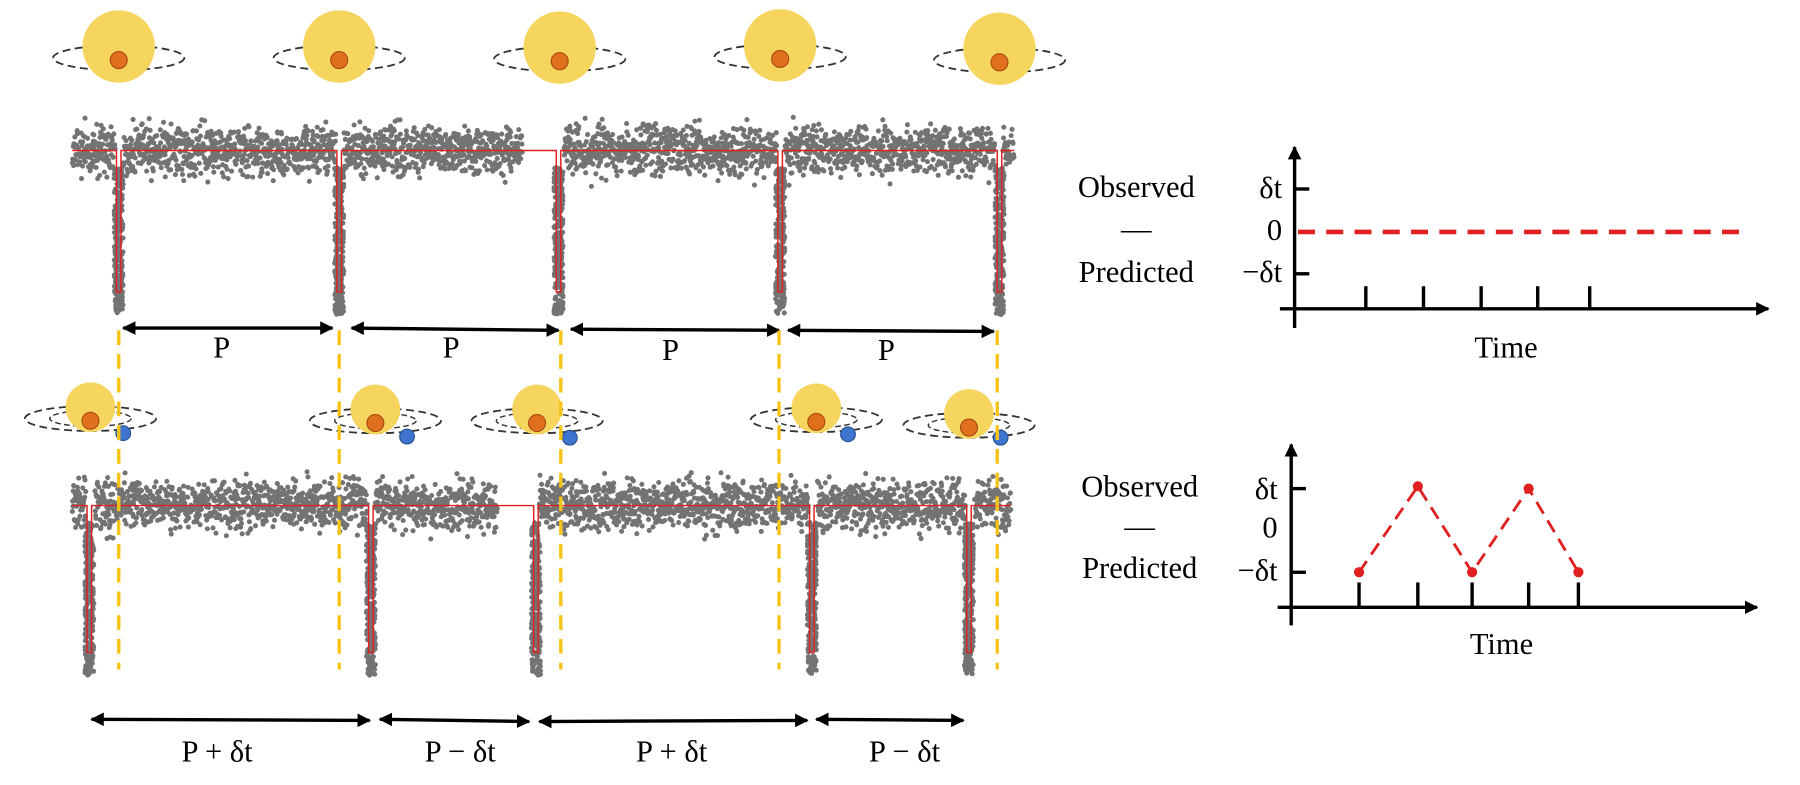  What do you see at coordinates (558, 330) in the screenshot?
I see `top-arrows` at bounding box center [558, 330].